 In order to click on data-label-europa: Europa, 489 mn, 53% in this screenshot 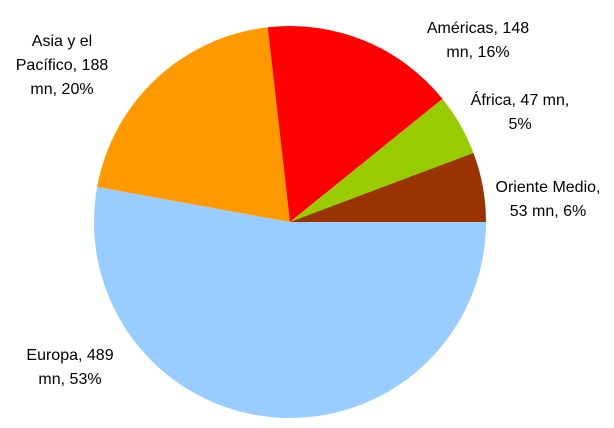, I will do `click(69, 367)`.